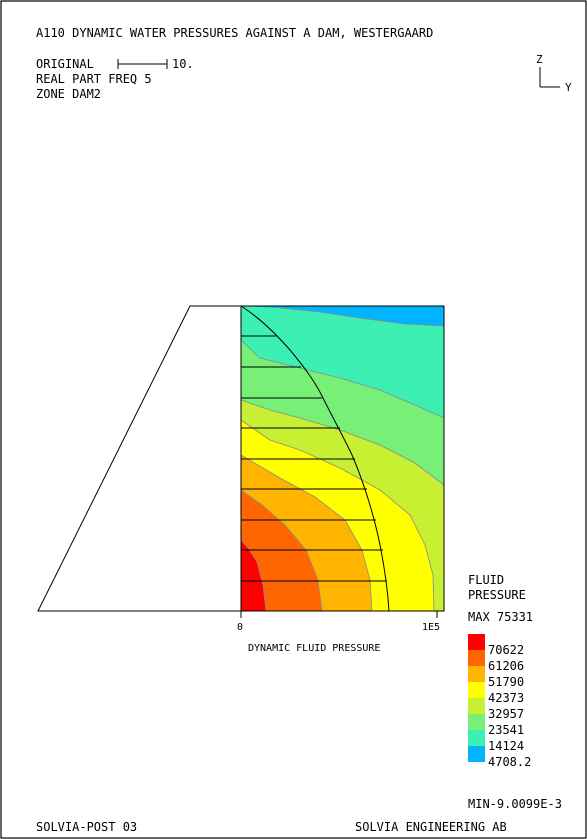 Image resolution: width=587 pixels, height=839 pixels. What do you see at coordinates (500, 617) in the screenshot?
I see `legend-max: MAX 75331` at bounding box center [500, 617].